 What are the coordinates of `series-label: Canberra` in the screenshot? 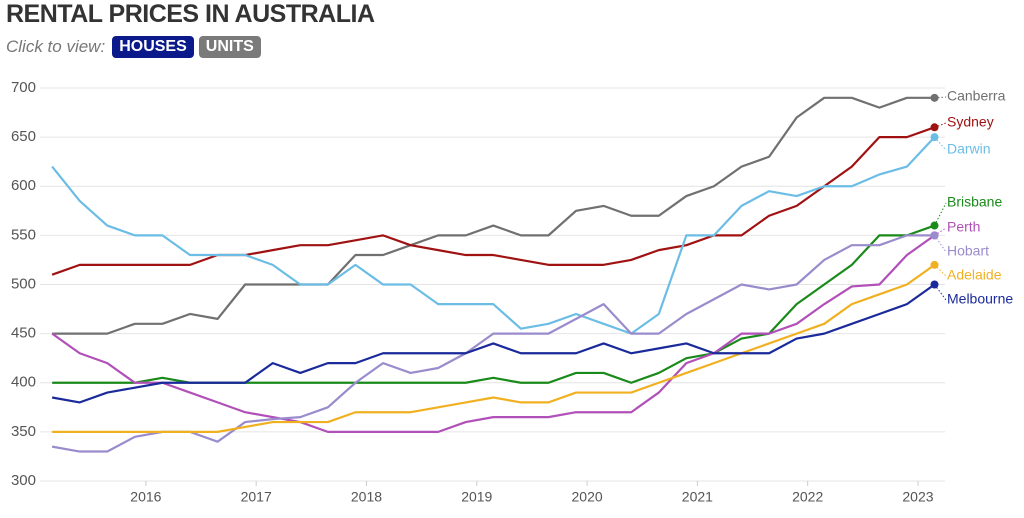 It's located at (976, 96).